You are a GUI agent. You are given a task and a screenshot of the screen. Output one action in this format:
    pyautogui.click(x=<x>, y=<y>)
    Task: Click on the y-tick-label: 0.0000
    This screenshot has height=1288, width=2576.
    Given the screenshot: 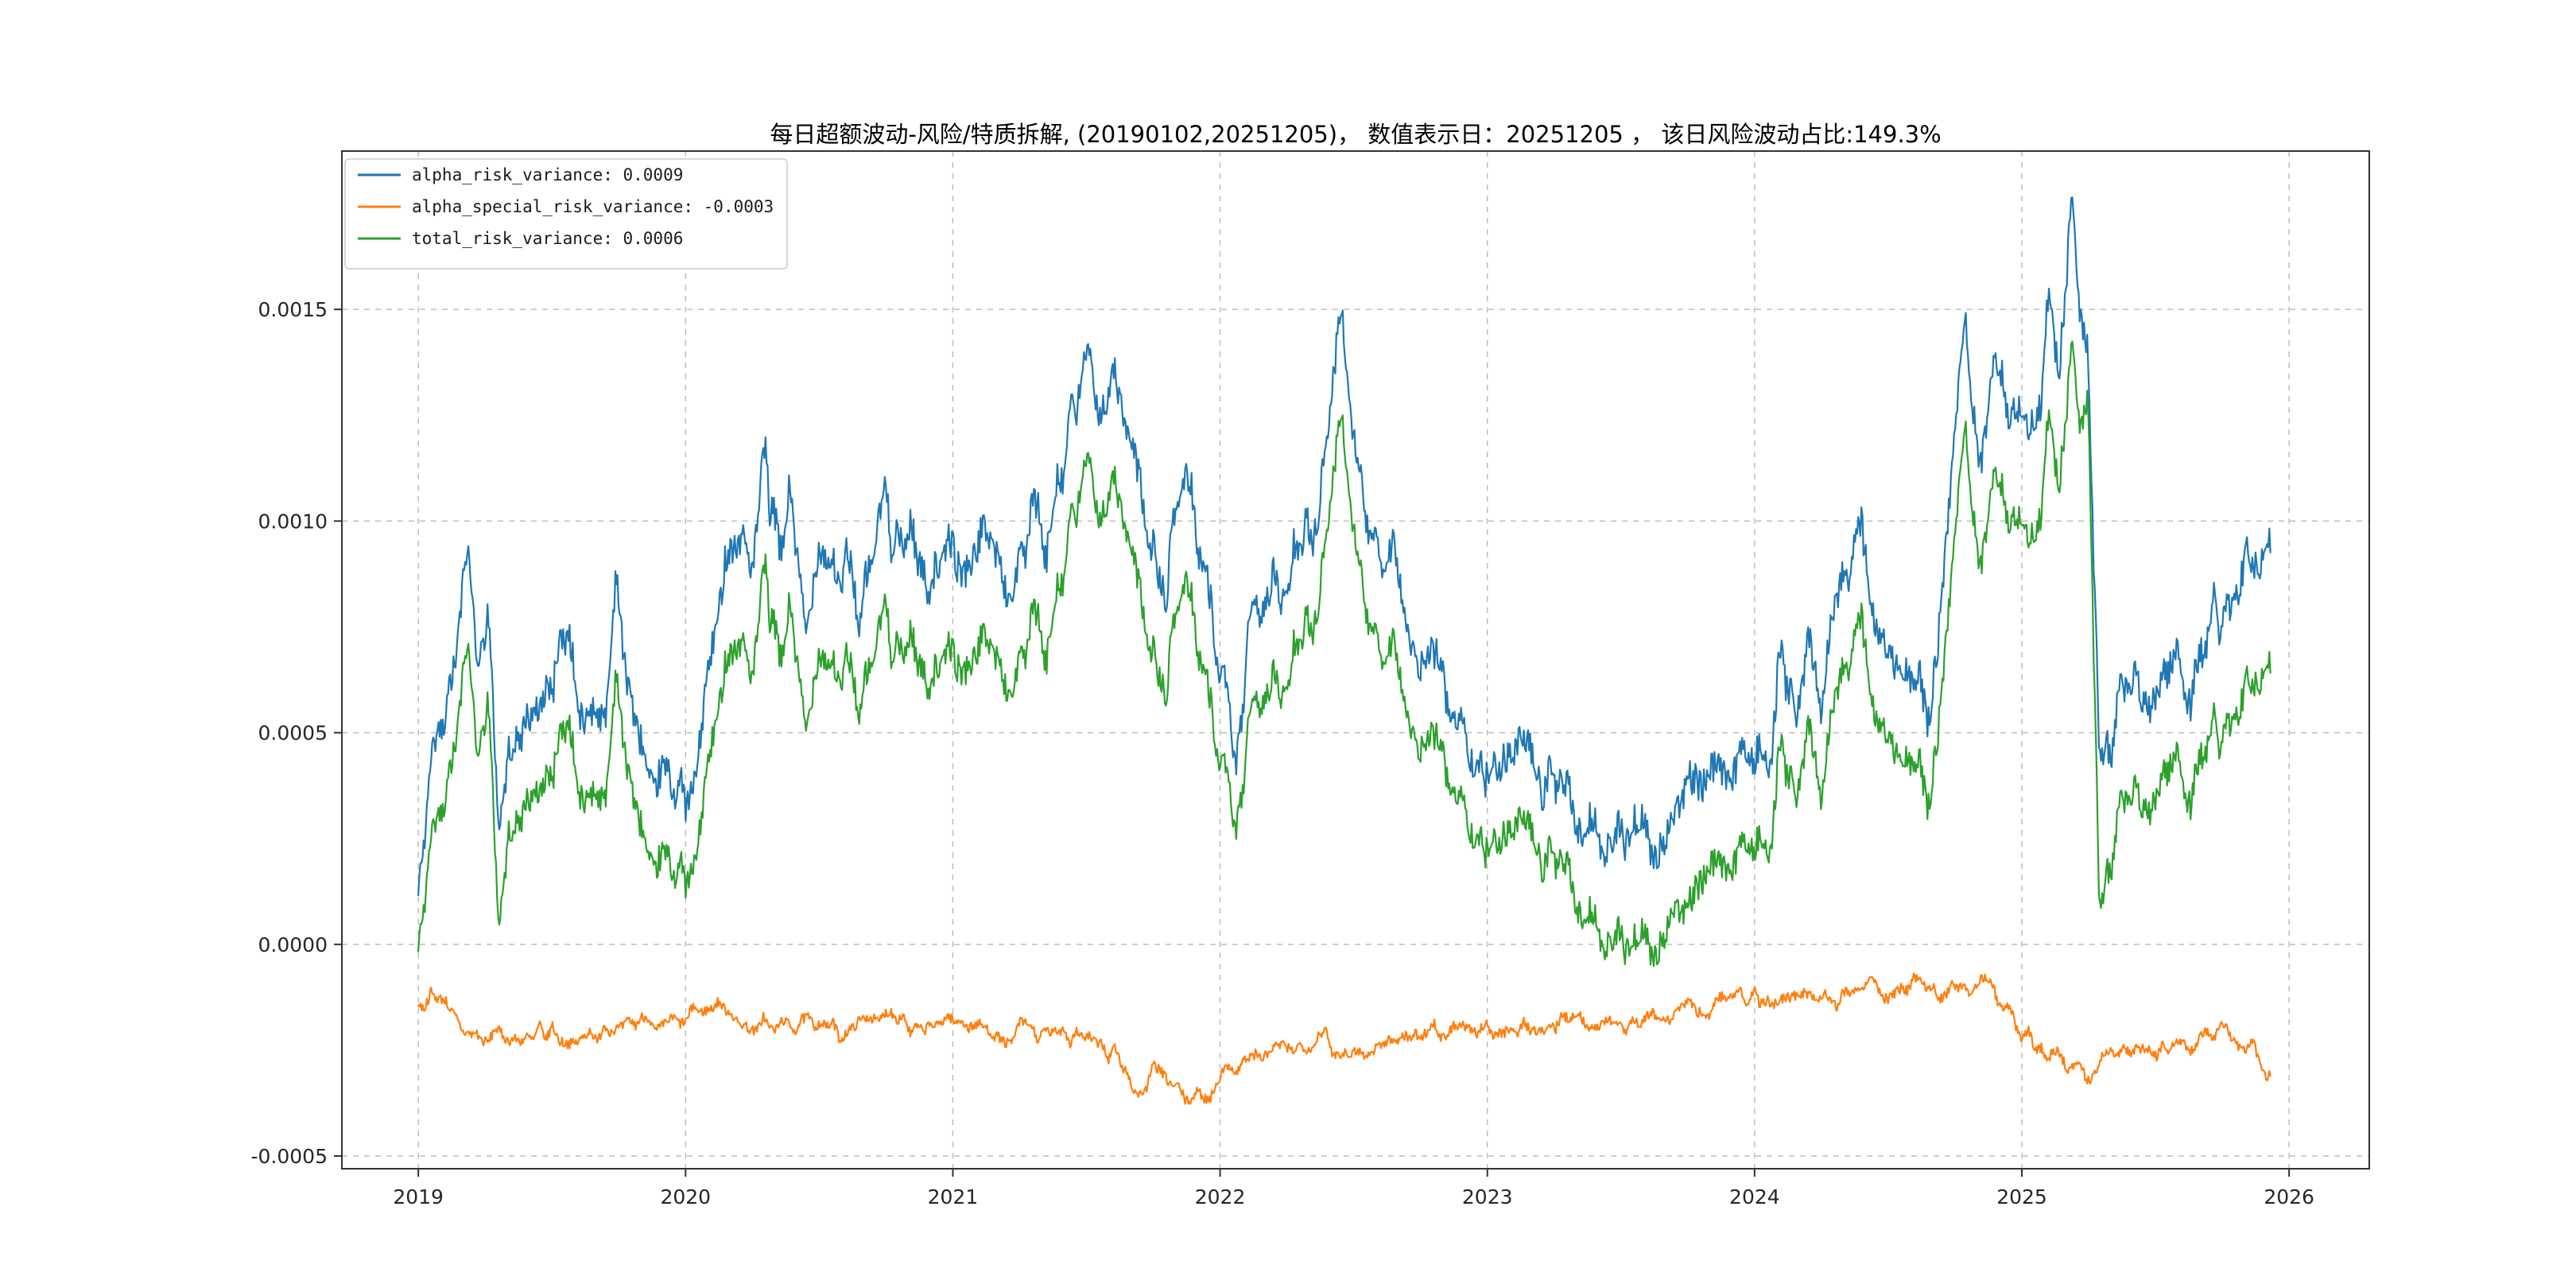 What is the action you would take?
    pyautogui.click(x=293, y=945)
    